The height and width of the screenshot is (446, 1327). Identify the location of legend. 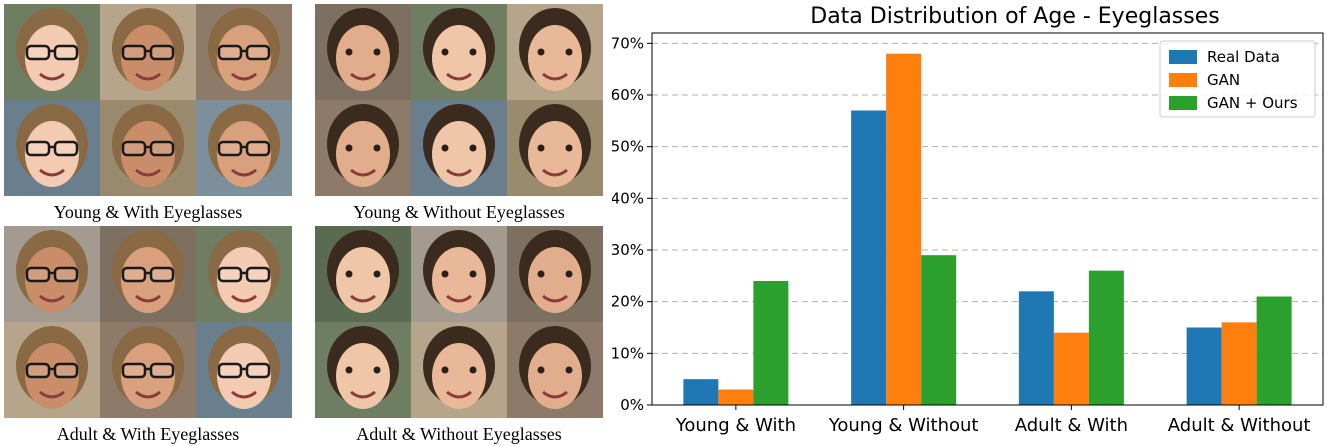
(1237, 79).